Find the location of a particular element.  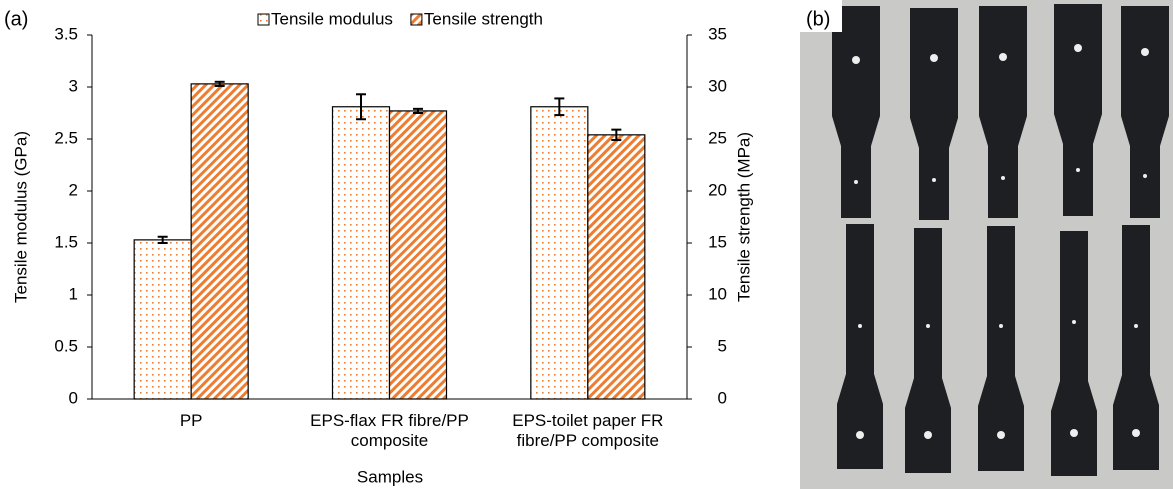

y-tick-label: 3.5 is located at coordinates (66, 33).